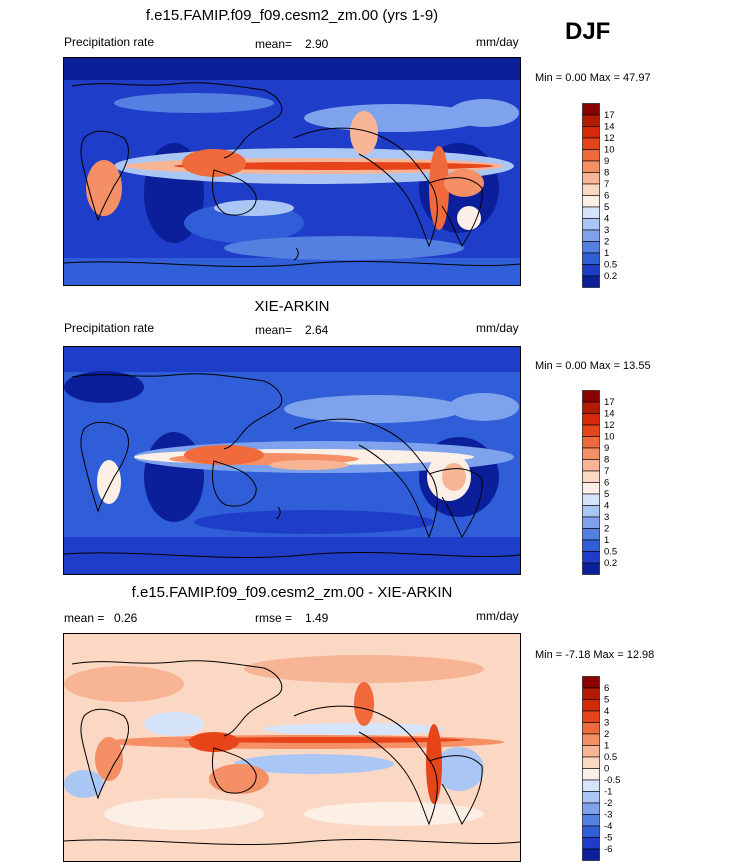 The width and height of the screenshot is (733, 866). What do you see at coordinates (608, 838) in the screenshot?
I see `colorbar-tick-label: -5` at bounding box center [608, 838].